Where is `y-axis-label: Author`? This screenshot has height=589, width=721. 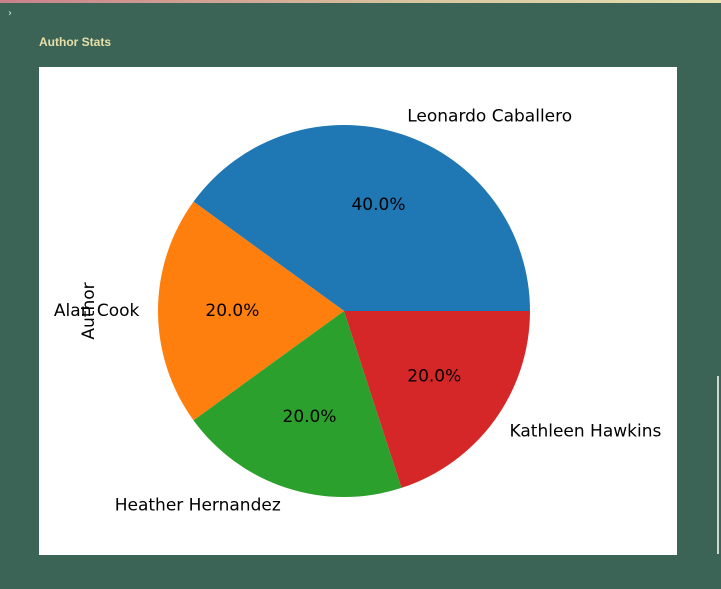
y-axis-label: Author is located at coordinates (89, 310).